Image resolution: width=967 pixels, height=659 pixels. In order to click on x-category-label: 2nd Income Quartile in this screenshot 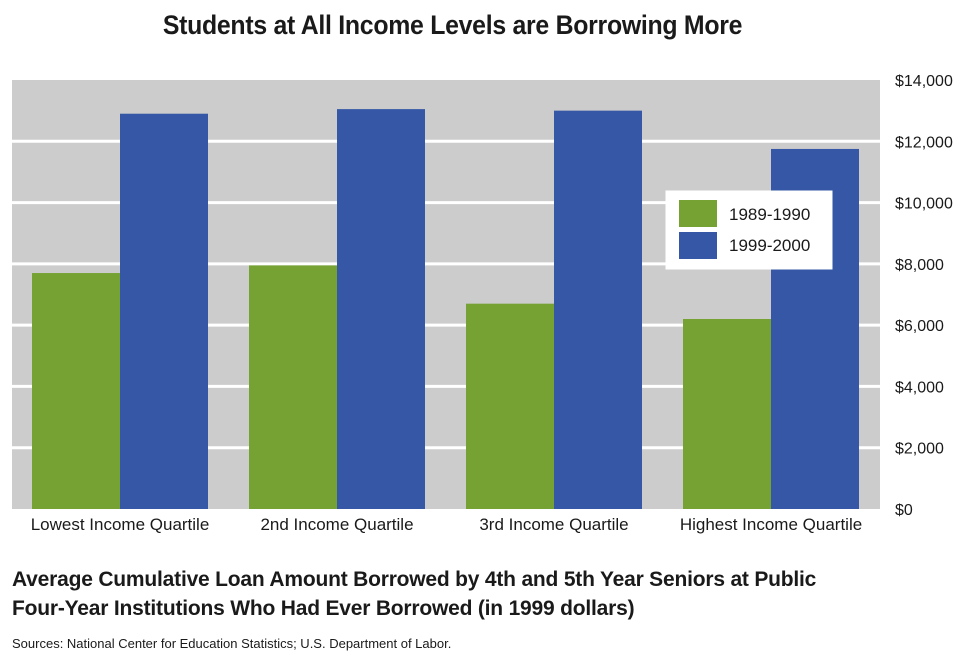, I will do `click(336, 524)`.